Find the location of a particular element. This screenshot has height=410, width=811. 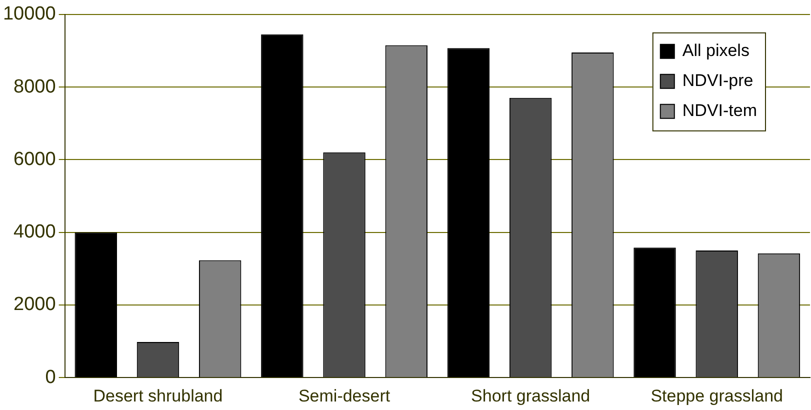

x-tick-label: Short grassland is located at coordinates (530, 396).